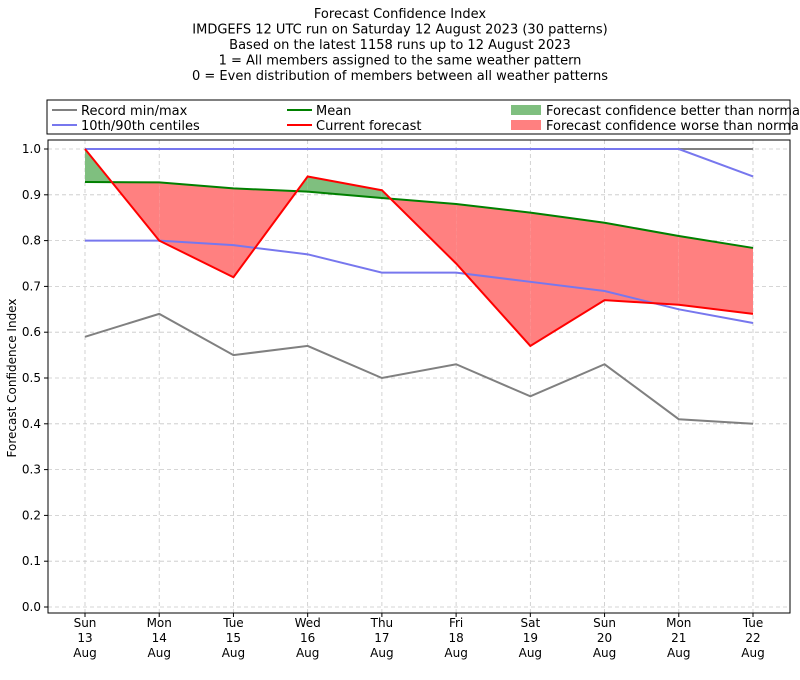  What do you see at coordinates (233, 623) in the screenshot?
I see `x-tick-label-2-0: Tue` at bounding box center [233, 623].